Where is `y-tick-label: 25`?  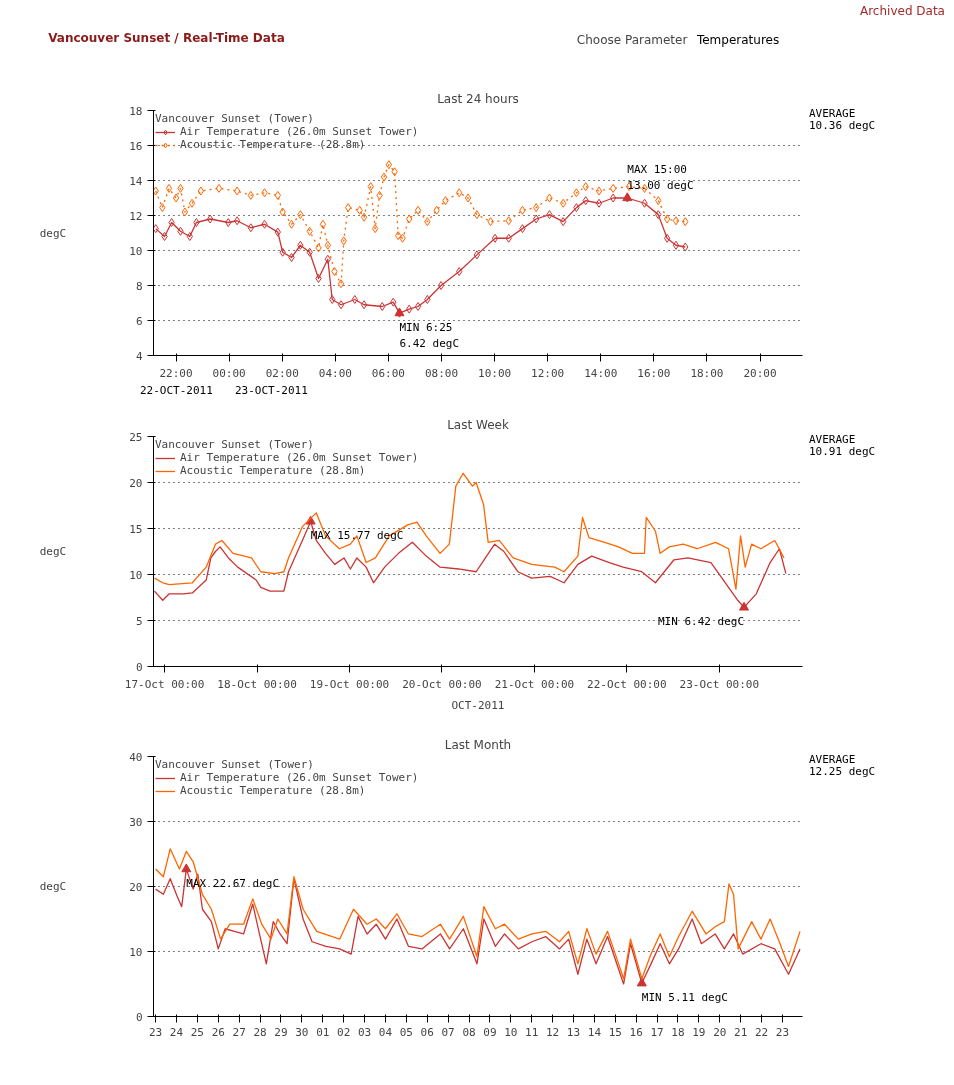 y-tick-label: 25 is located at coordinates (136, 437).